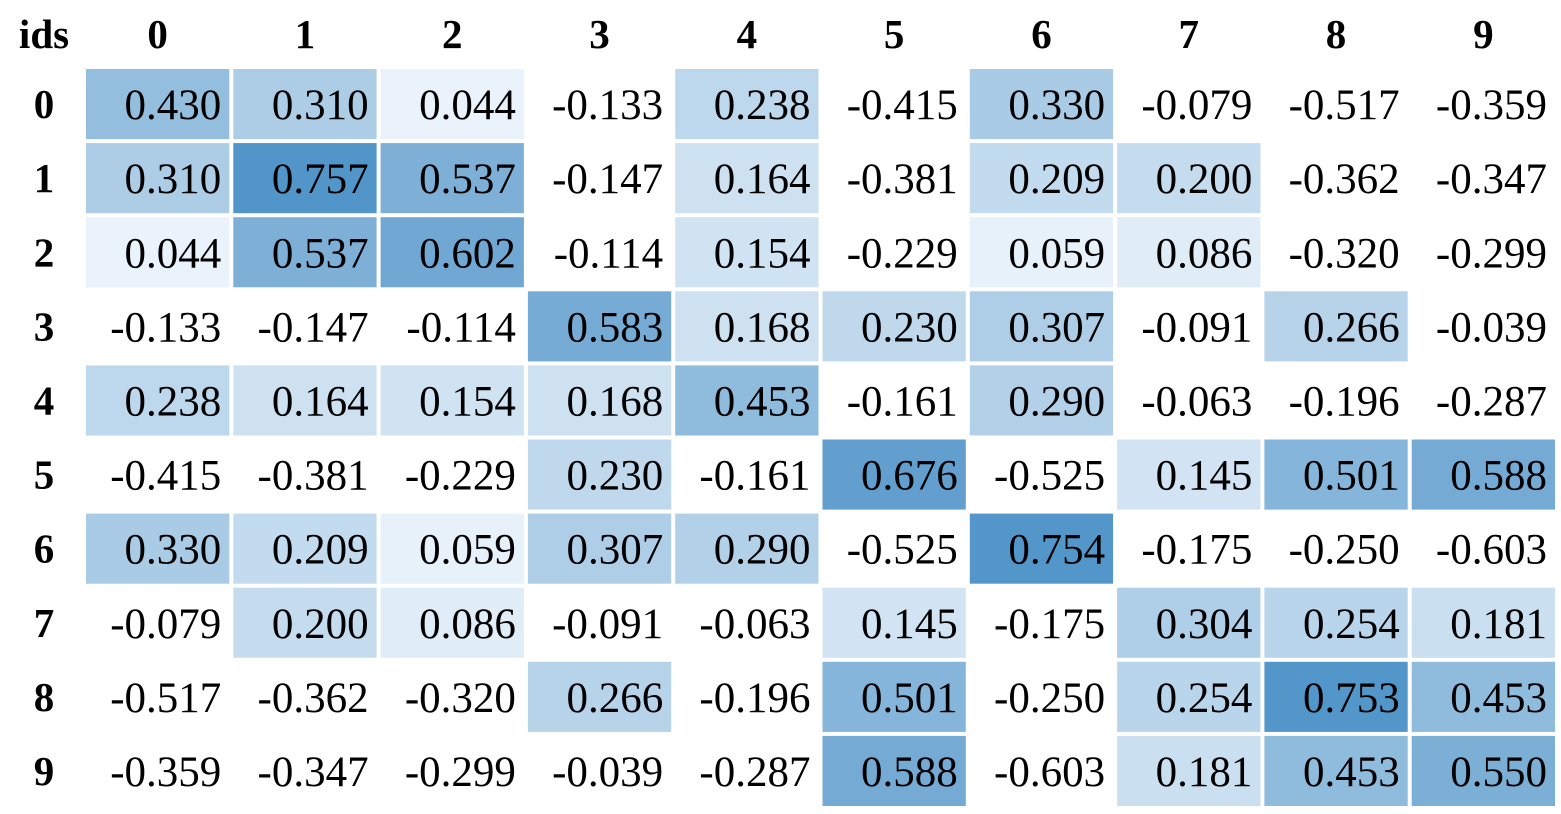 The width and height of the screenshot is (1561, 814). What do you see at coordinates (1056, 179) in the screenshot?
I see `cell-value-label: 0.209` at bounding box center [1056, 179].